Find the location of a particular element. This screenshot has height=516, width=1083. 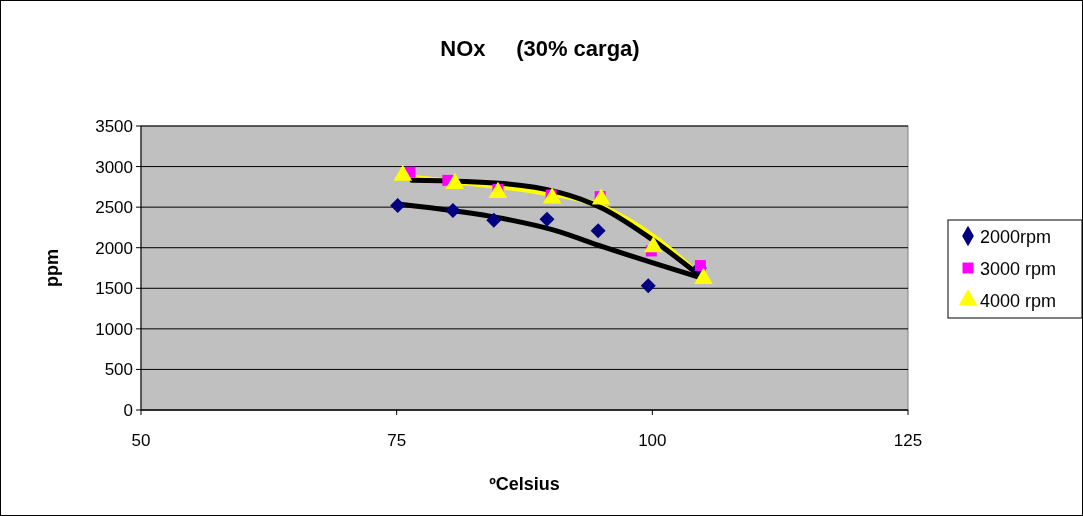

y-tick-label: 0 is located at coordinates (128, 410).